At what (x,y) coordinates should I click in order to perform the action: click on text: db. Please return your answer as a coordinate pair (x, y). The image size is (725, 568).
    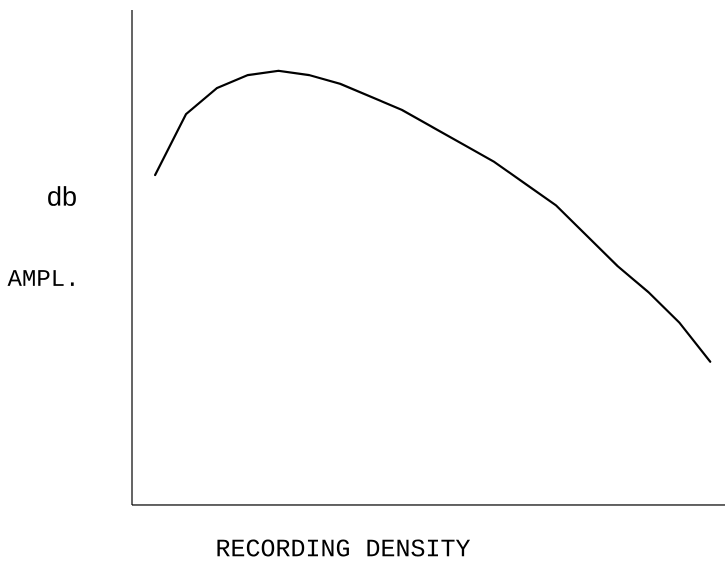
    Looking at the image, I should click on (62, 196).